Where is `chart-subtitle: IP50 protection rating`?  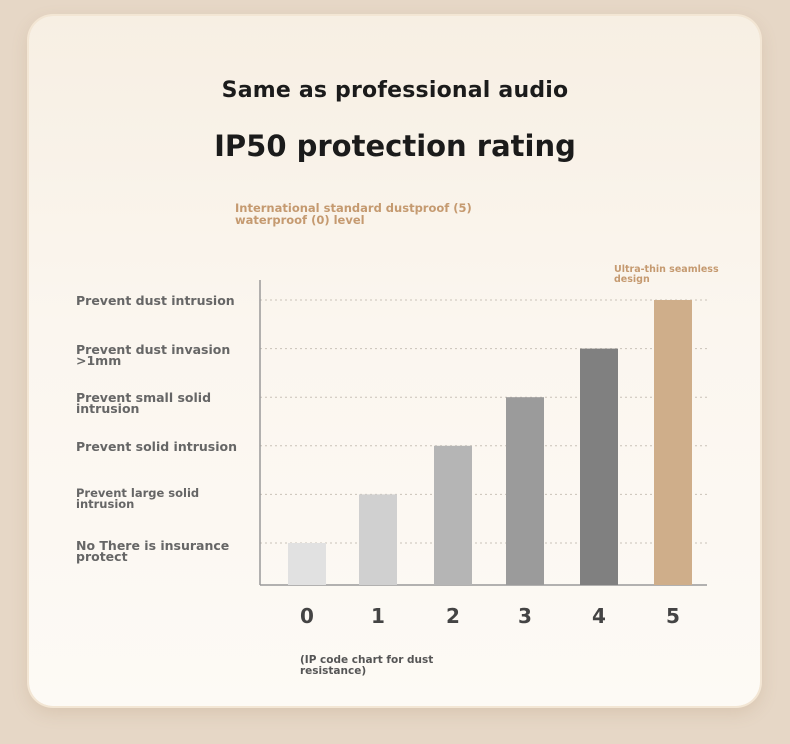 chart-subtitle: IP50 protection rating is located at coordinates (395, 146).